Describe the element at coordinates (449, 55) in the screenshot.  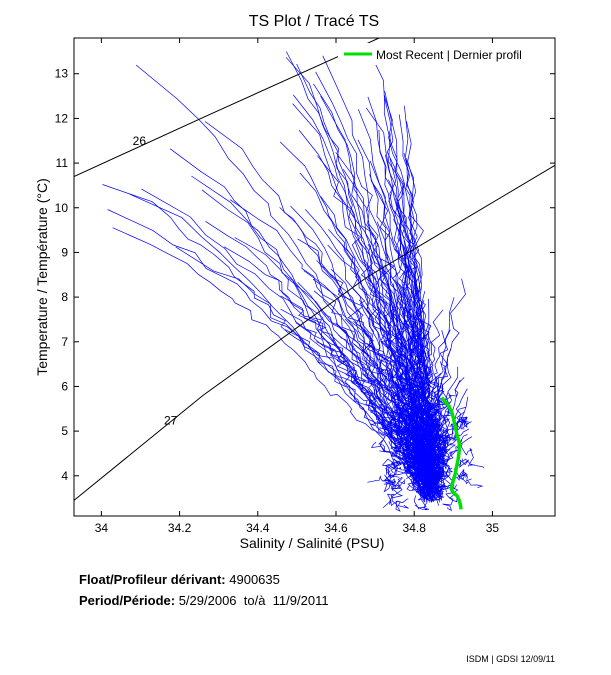
I see `legend-label-most-recent: Most Recent | Dernier profil` at that location.